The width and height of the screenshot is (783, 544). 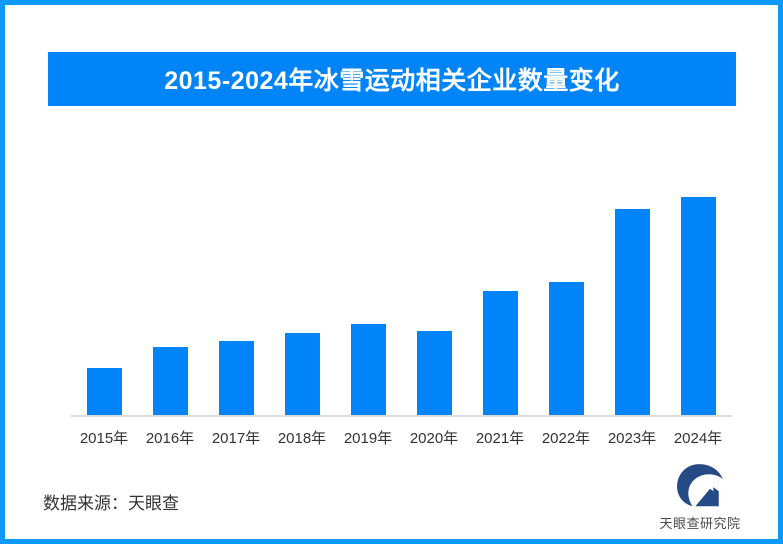 I want to click on x-label-slot: 2021年, so click(x=500, y=437).